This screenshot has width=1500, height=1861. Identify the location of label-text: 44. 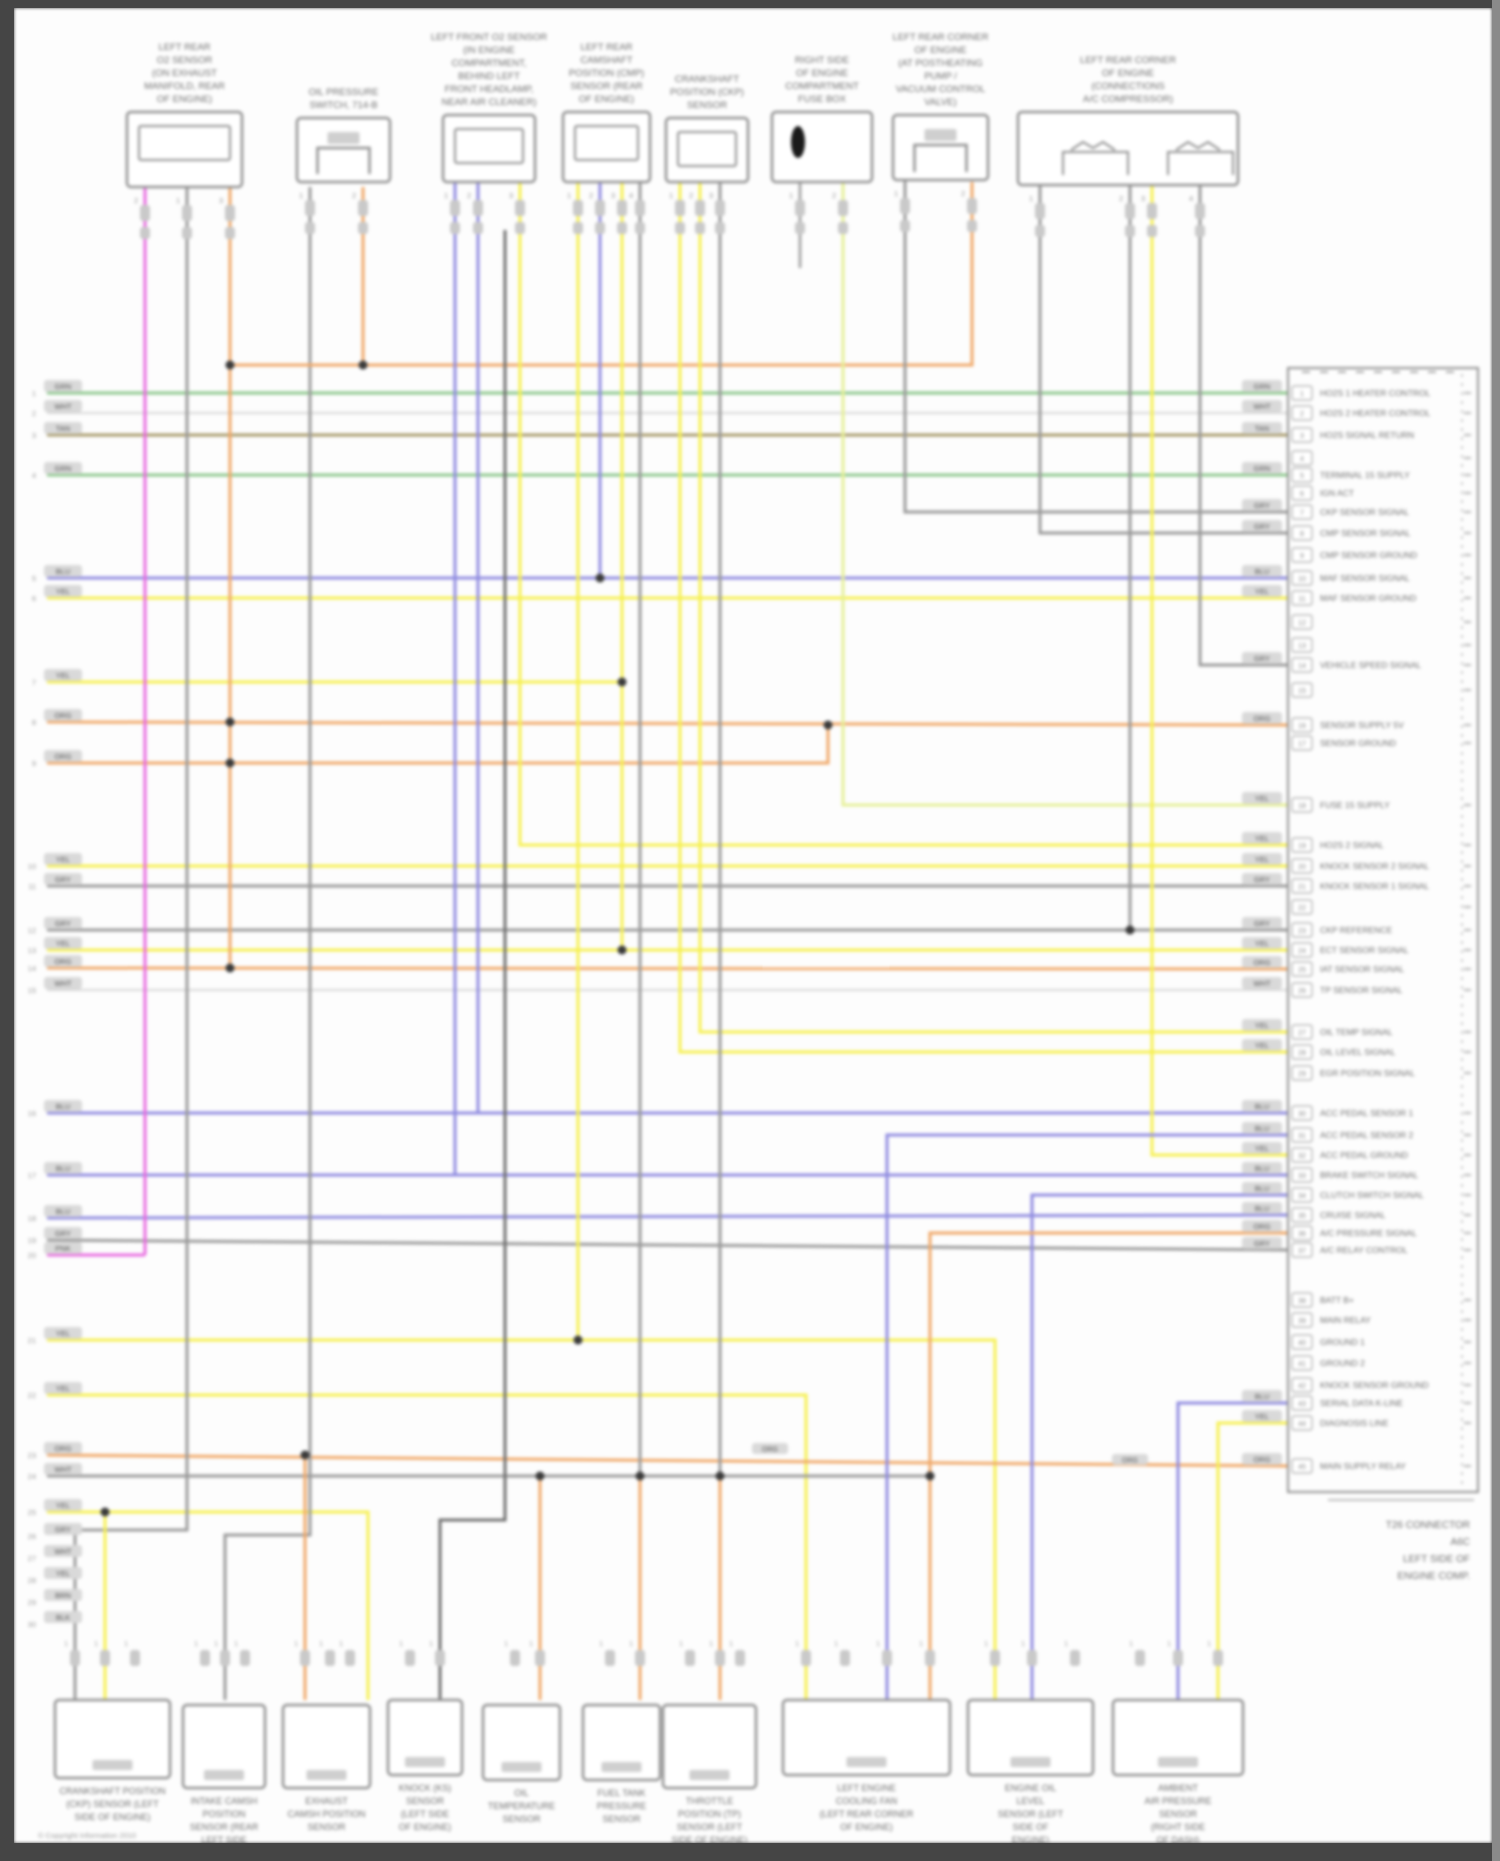
(1302, 1424).